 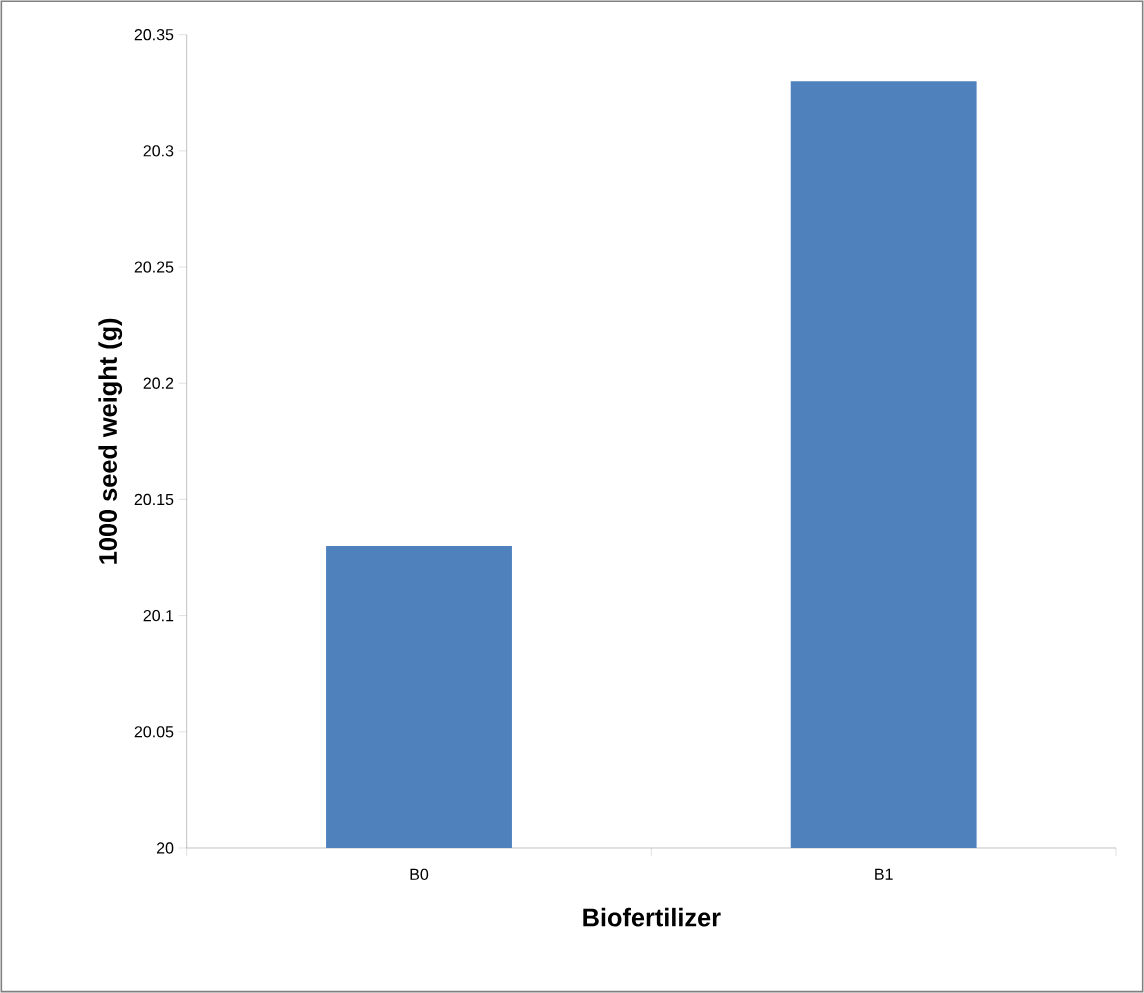 What do you see at coordinates (884, 874) in the screenshot?
I see `x-tick-label: B1` at bounding box center [884, 874].